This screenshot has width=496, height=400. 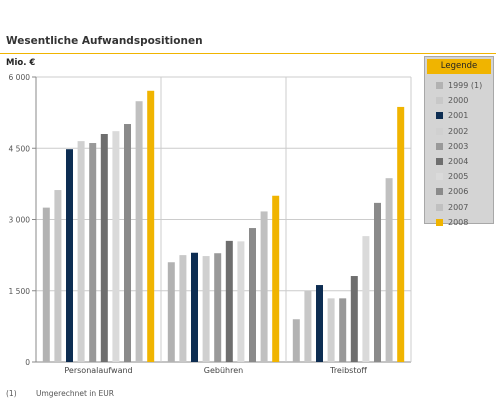 I want to click on legend-label: 2008, so click(x=458, y=222).